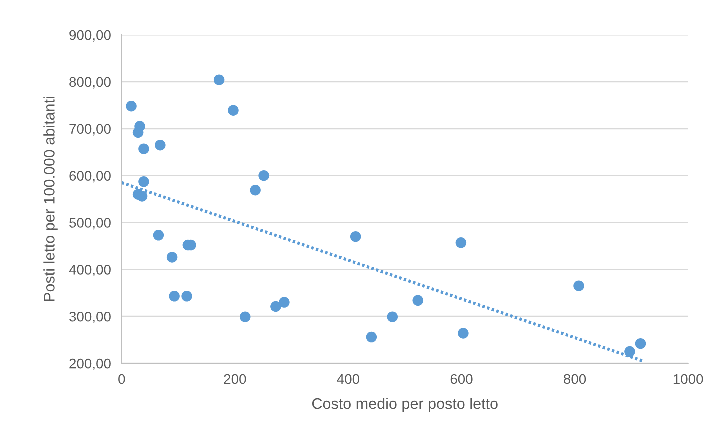  Describe the element at coordinates (405, 405) in the screenshot. I see `x-axis-title: Costo medio per posto letto` at that location.